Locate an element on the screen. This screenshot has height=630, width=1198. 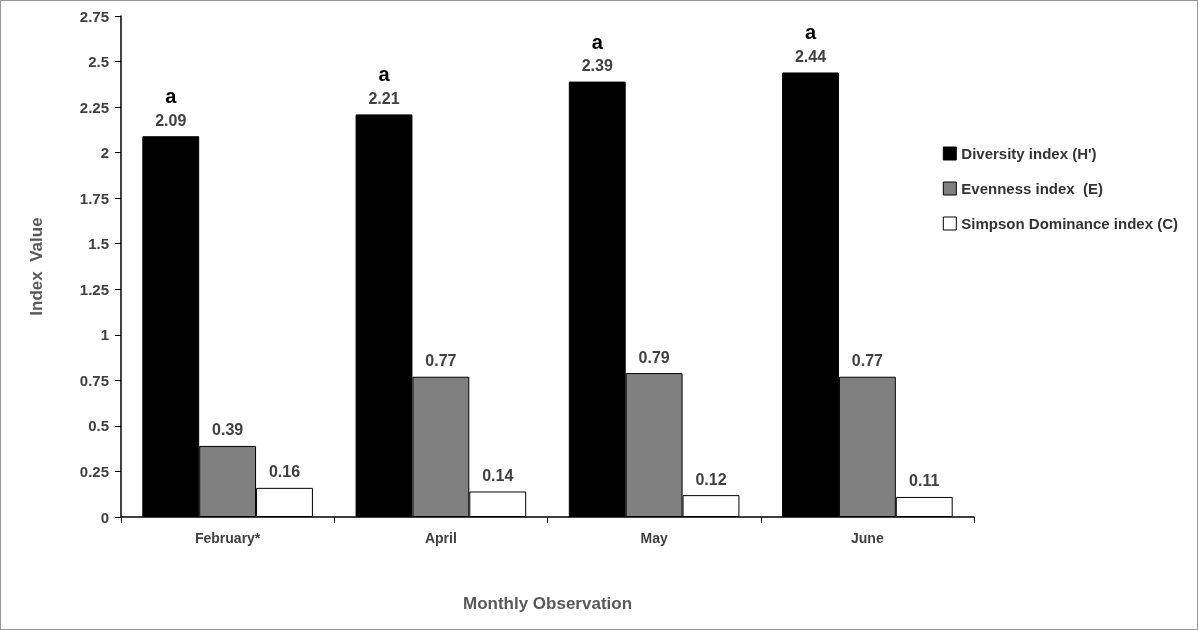
legend-label: Evenness index (E) is located at coordinates (1032, 188).